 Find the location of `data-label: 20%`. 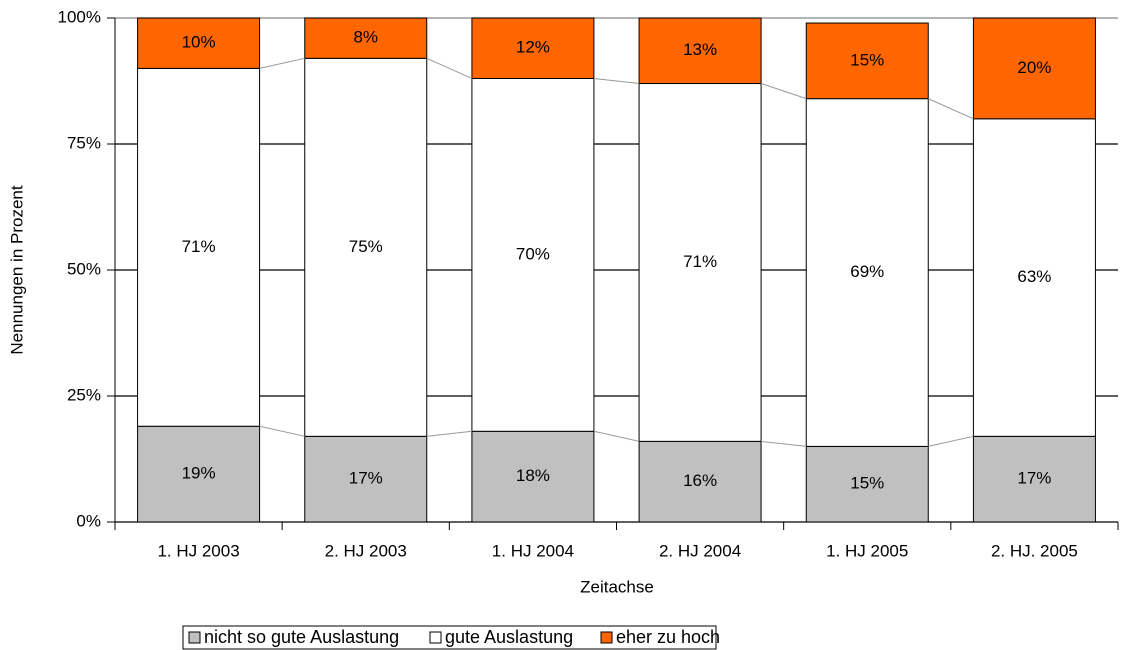

data-label: 20% is located at coordinates (1034, 67).